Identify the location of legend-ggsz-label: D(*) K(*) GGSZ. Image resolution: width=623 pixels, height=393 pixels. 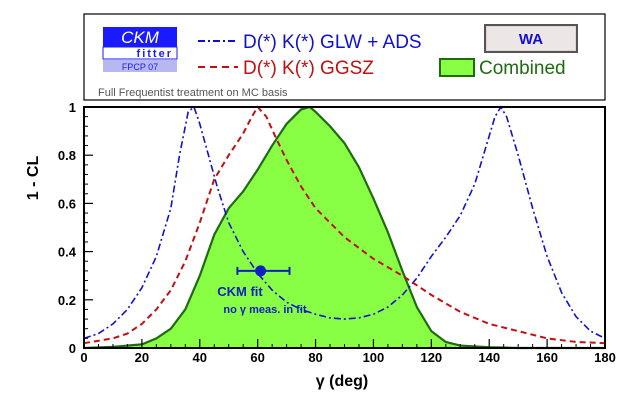
(308, 68).